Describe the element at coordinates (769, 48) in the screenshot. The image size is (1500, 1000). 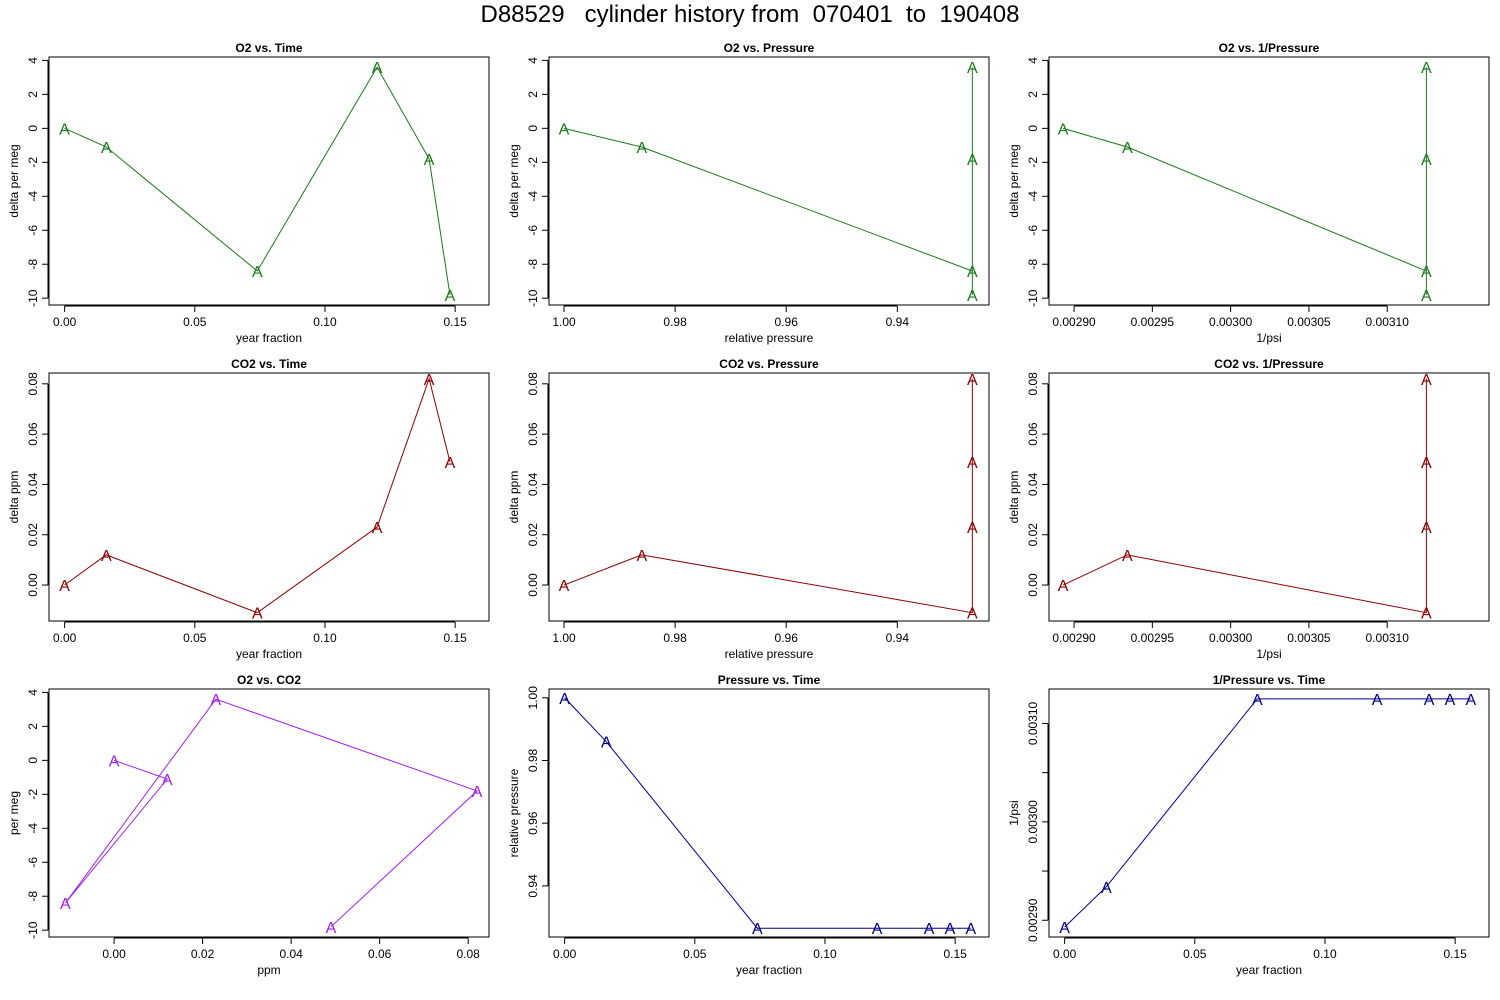
I see `chart-title: O2 vs. Pressure` at that location.